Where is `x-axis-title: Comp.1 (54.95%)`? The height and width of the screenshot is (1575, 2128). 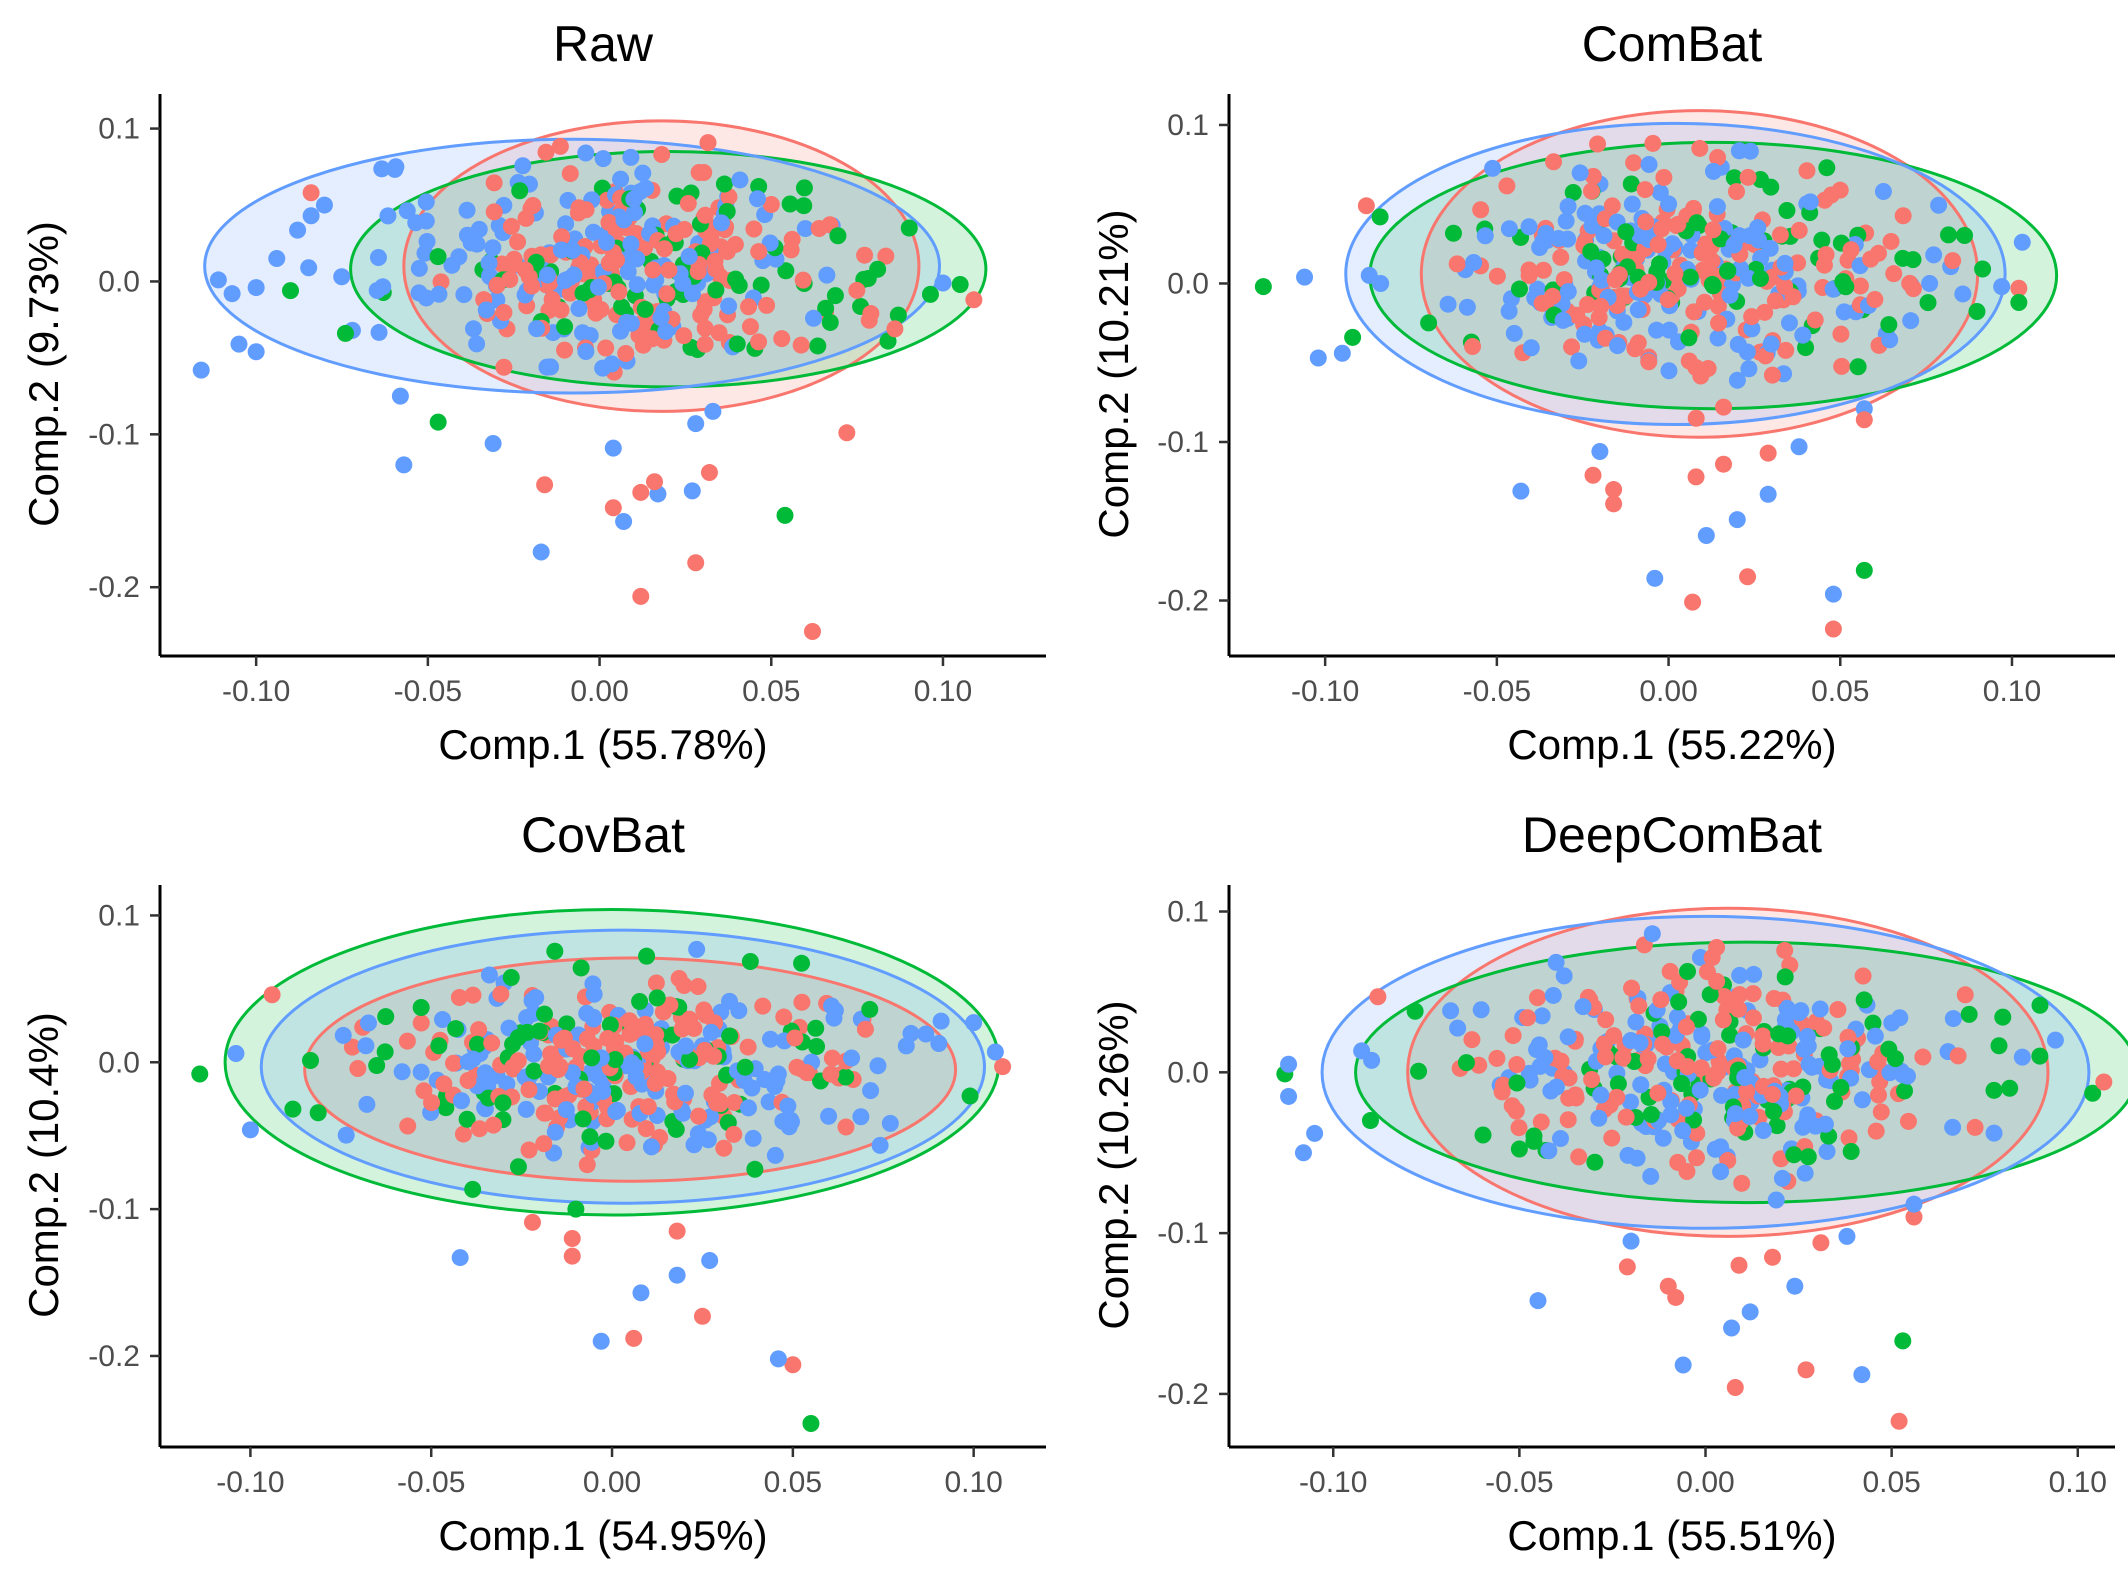
x-axis-title: Comp.1 (54.95%) is located at coordinates (602, 1535).